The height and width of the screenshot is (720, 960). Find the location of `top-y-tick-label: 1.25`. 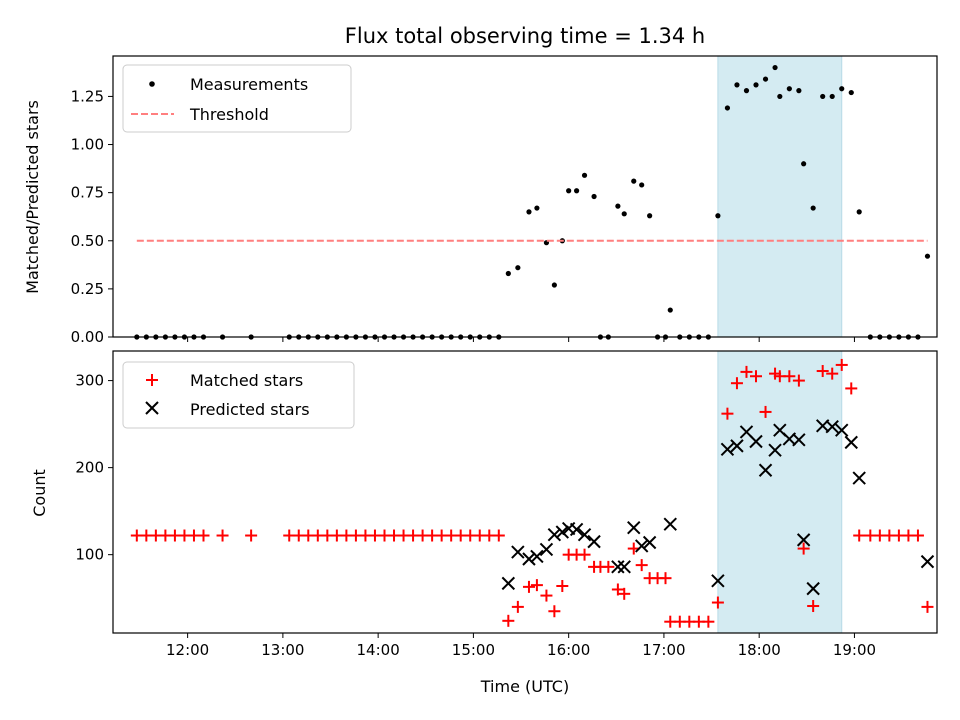

top-y-tick-label: 1.25 is located at coordinates (87, 96).